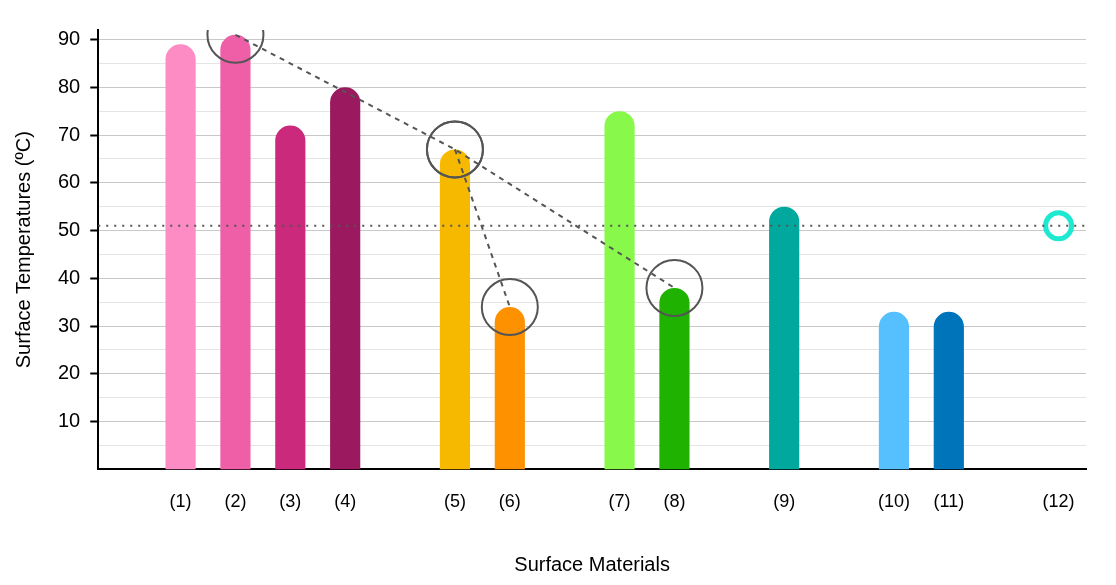 The width and height of the screenshot is (1116, 585). I want to click on y-tick-label: 70, so click(69, 133).